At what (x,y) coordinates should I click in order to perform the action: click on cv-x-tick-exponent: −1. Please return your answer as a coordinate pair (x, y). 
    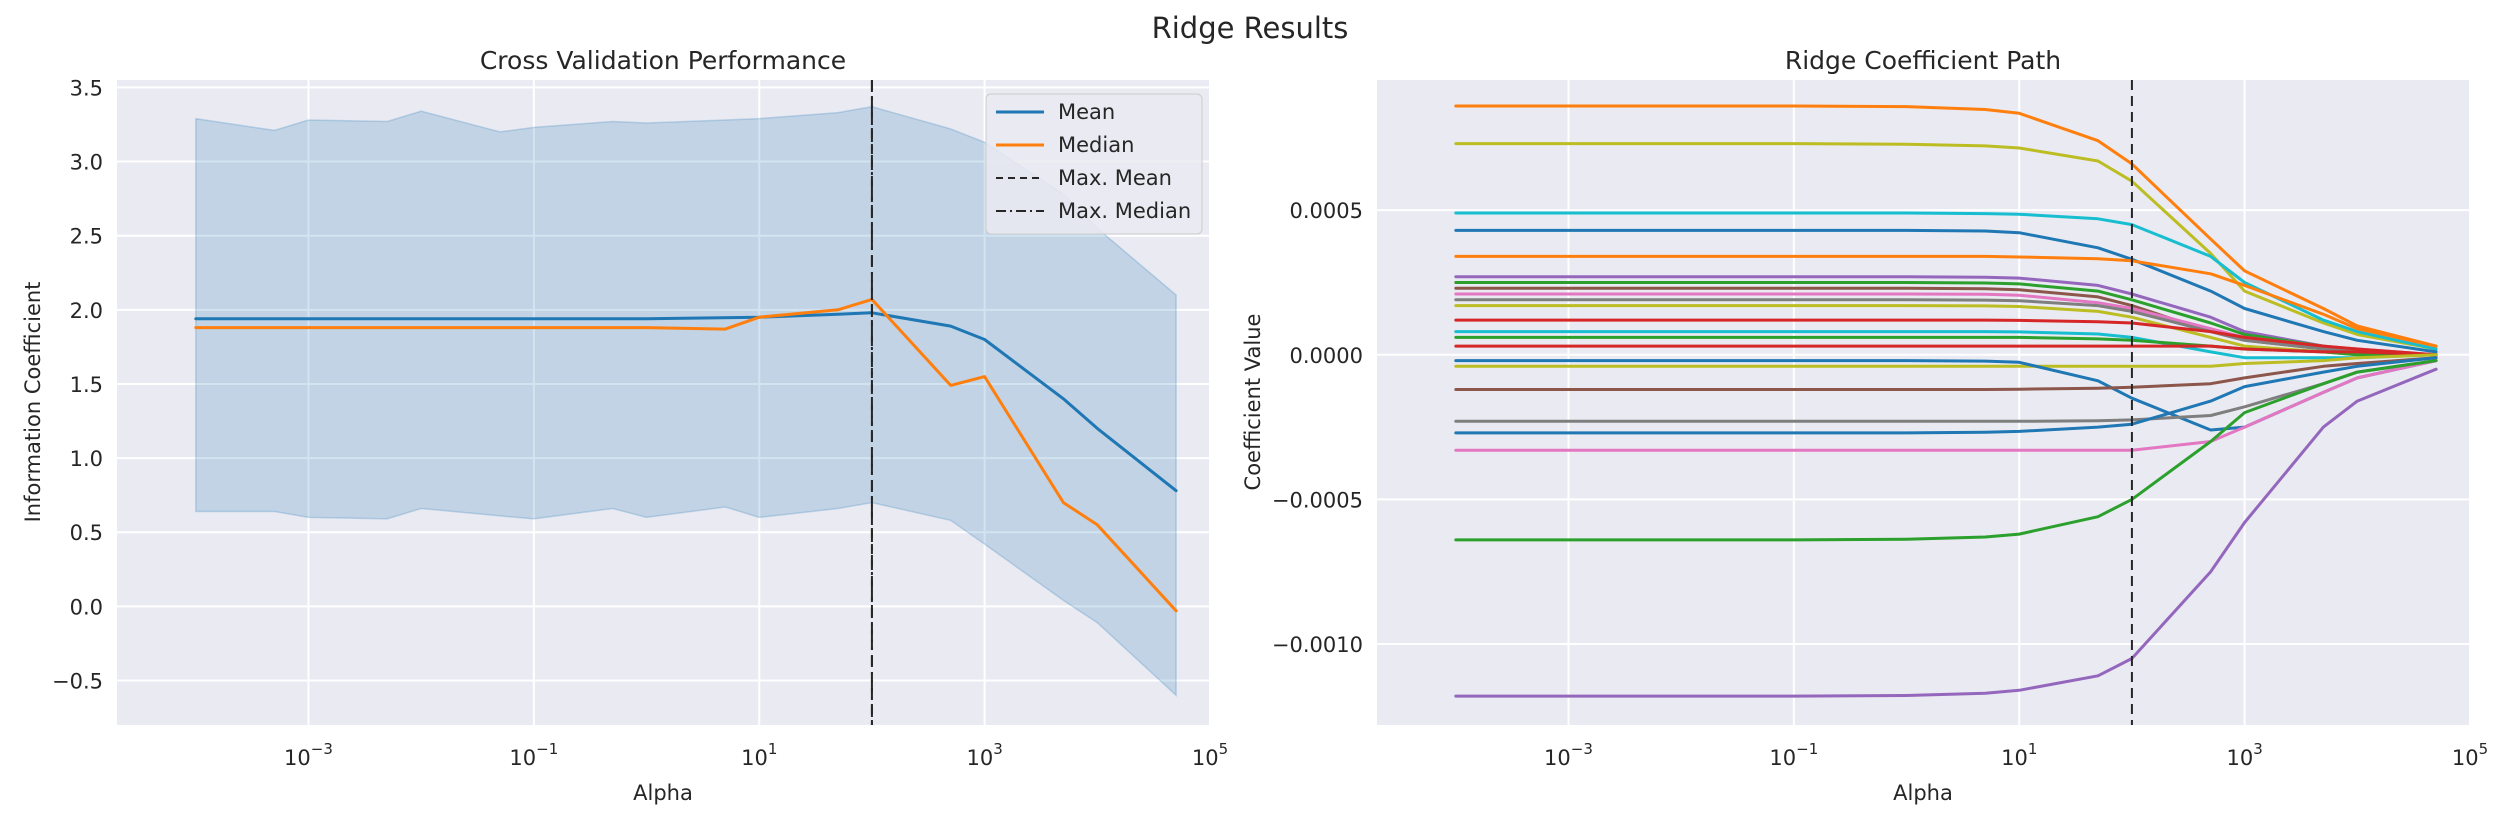
    Looking at the image, I should click on (547, 749).